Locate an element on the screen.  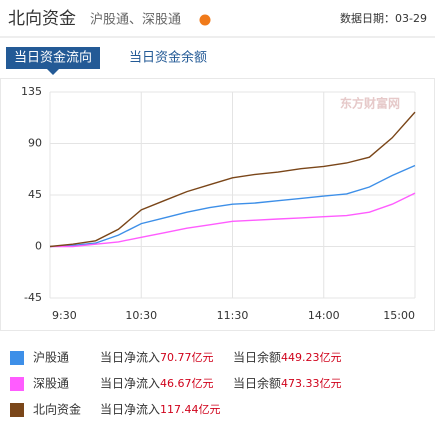
legend-label: 沪股通 is located at coordinates (51, 358).